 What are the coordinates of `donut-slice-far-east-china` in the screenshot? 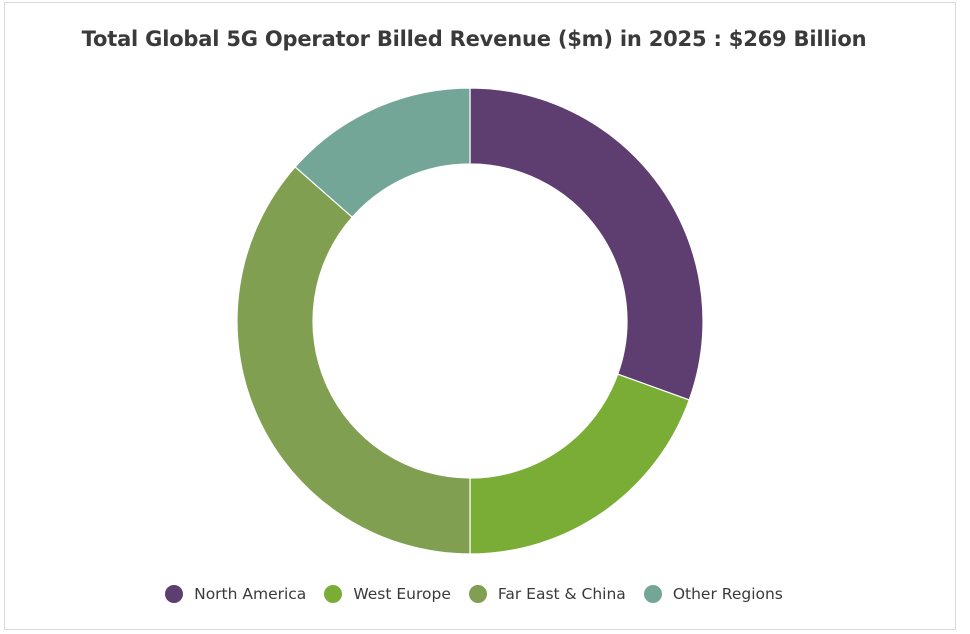 It's located at (353, 360).